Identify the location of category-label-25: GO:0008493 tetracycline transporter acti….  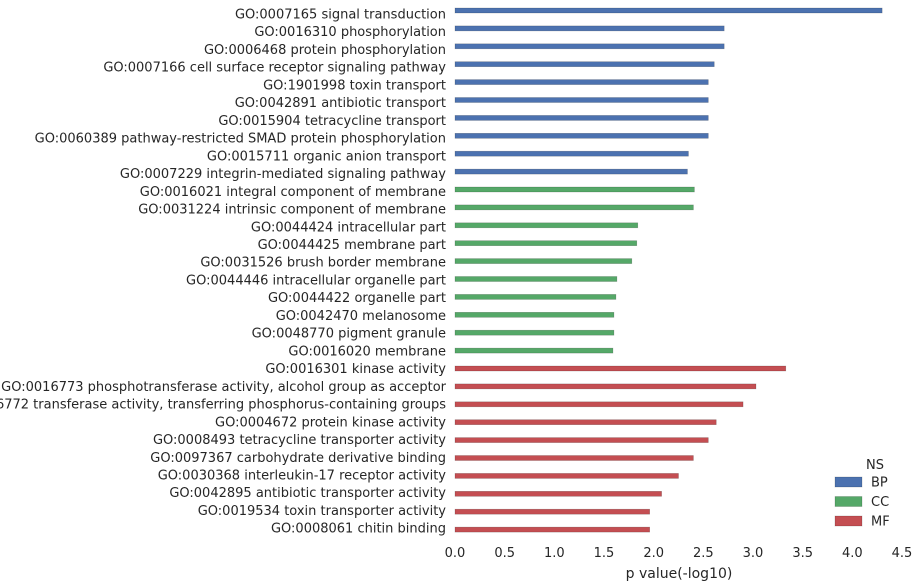
(299, 440).